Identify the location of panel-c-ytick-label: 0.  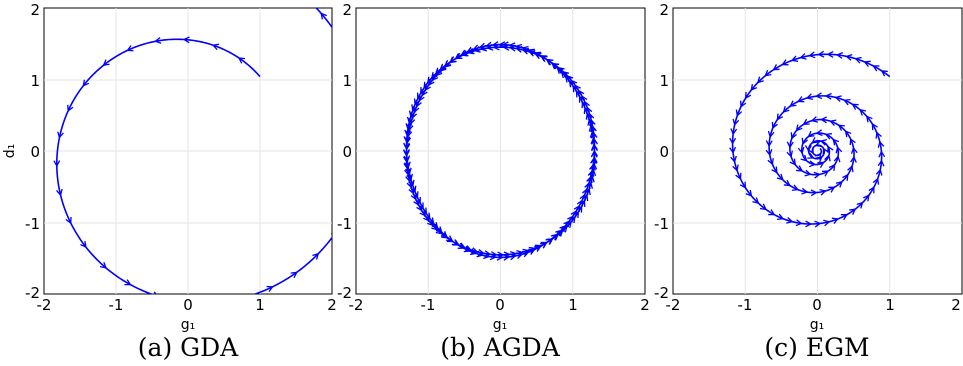
(664, 152).